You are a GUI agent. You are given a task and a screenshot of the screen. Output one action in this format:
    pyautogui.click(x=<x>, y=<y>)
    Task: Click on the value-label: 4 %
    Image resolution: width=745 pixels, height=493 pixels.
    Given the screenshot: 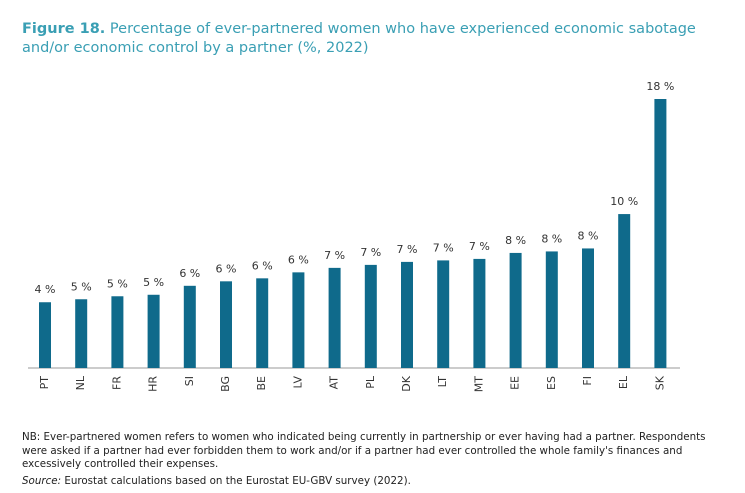 What is the action you would take?
    pyautogui.click(x=45, y=289)
    